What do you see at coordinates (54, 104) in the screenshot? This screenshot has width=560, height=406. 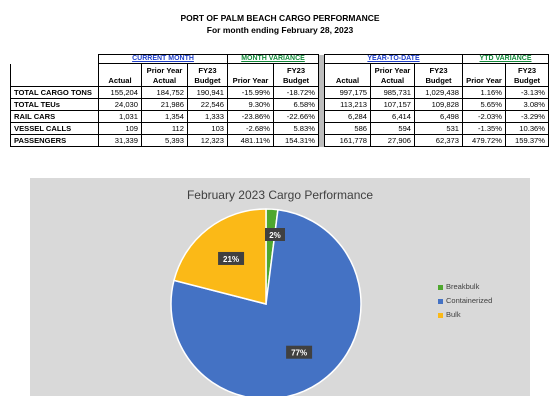 I see `row-label: TOTAL TEUs` at bounding box center [54, 104].